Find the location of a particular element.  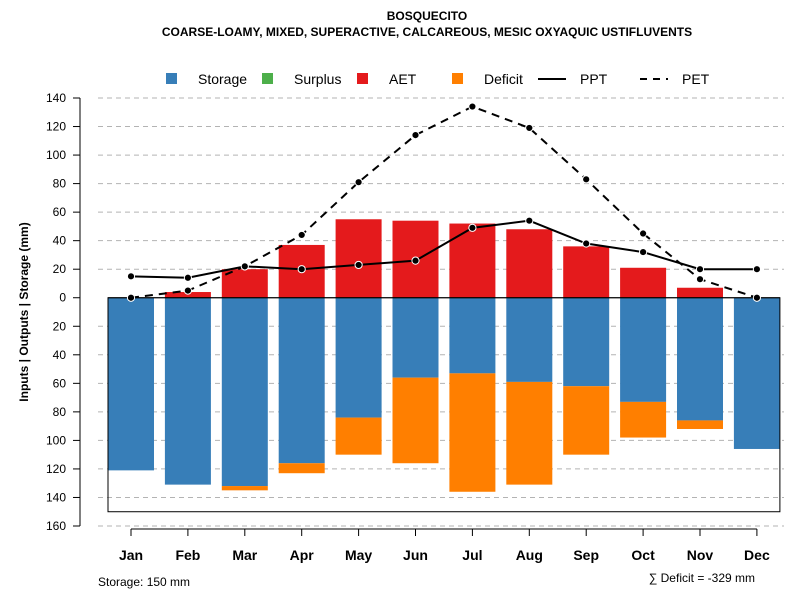

legend-label: PET is located at coordinates (696, 79).